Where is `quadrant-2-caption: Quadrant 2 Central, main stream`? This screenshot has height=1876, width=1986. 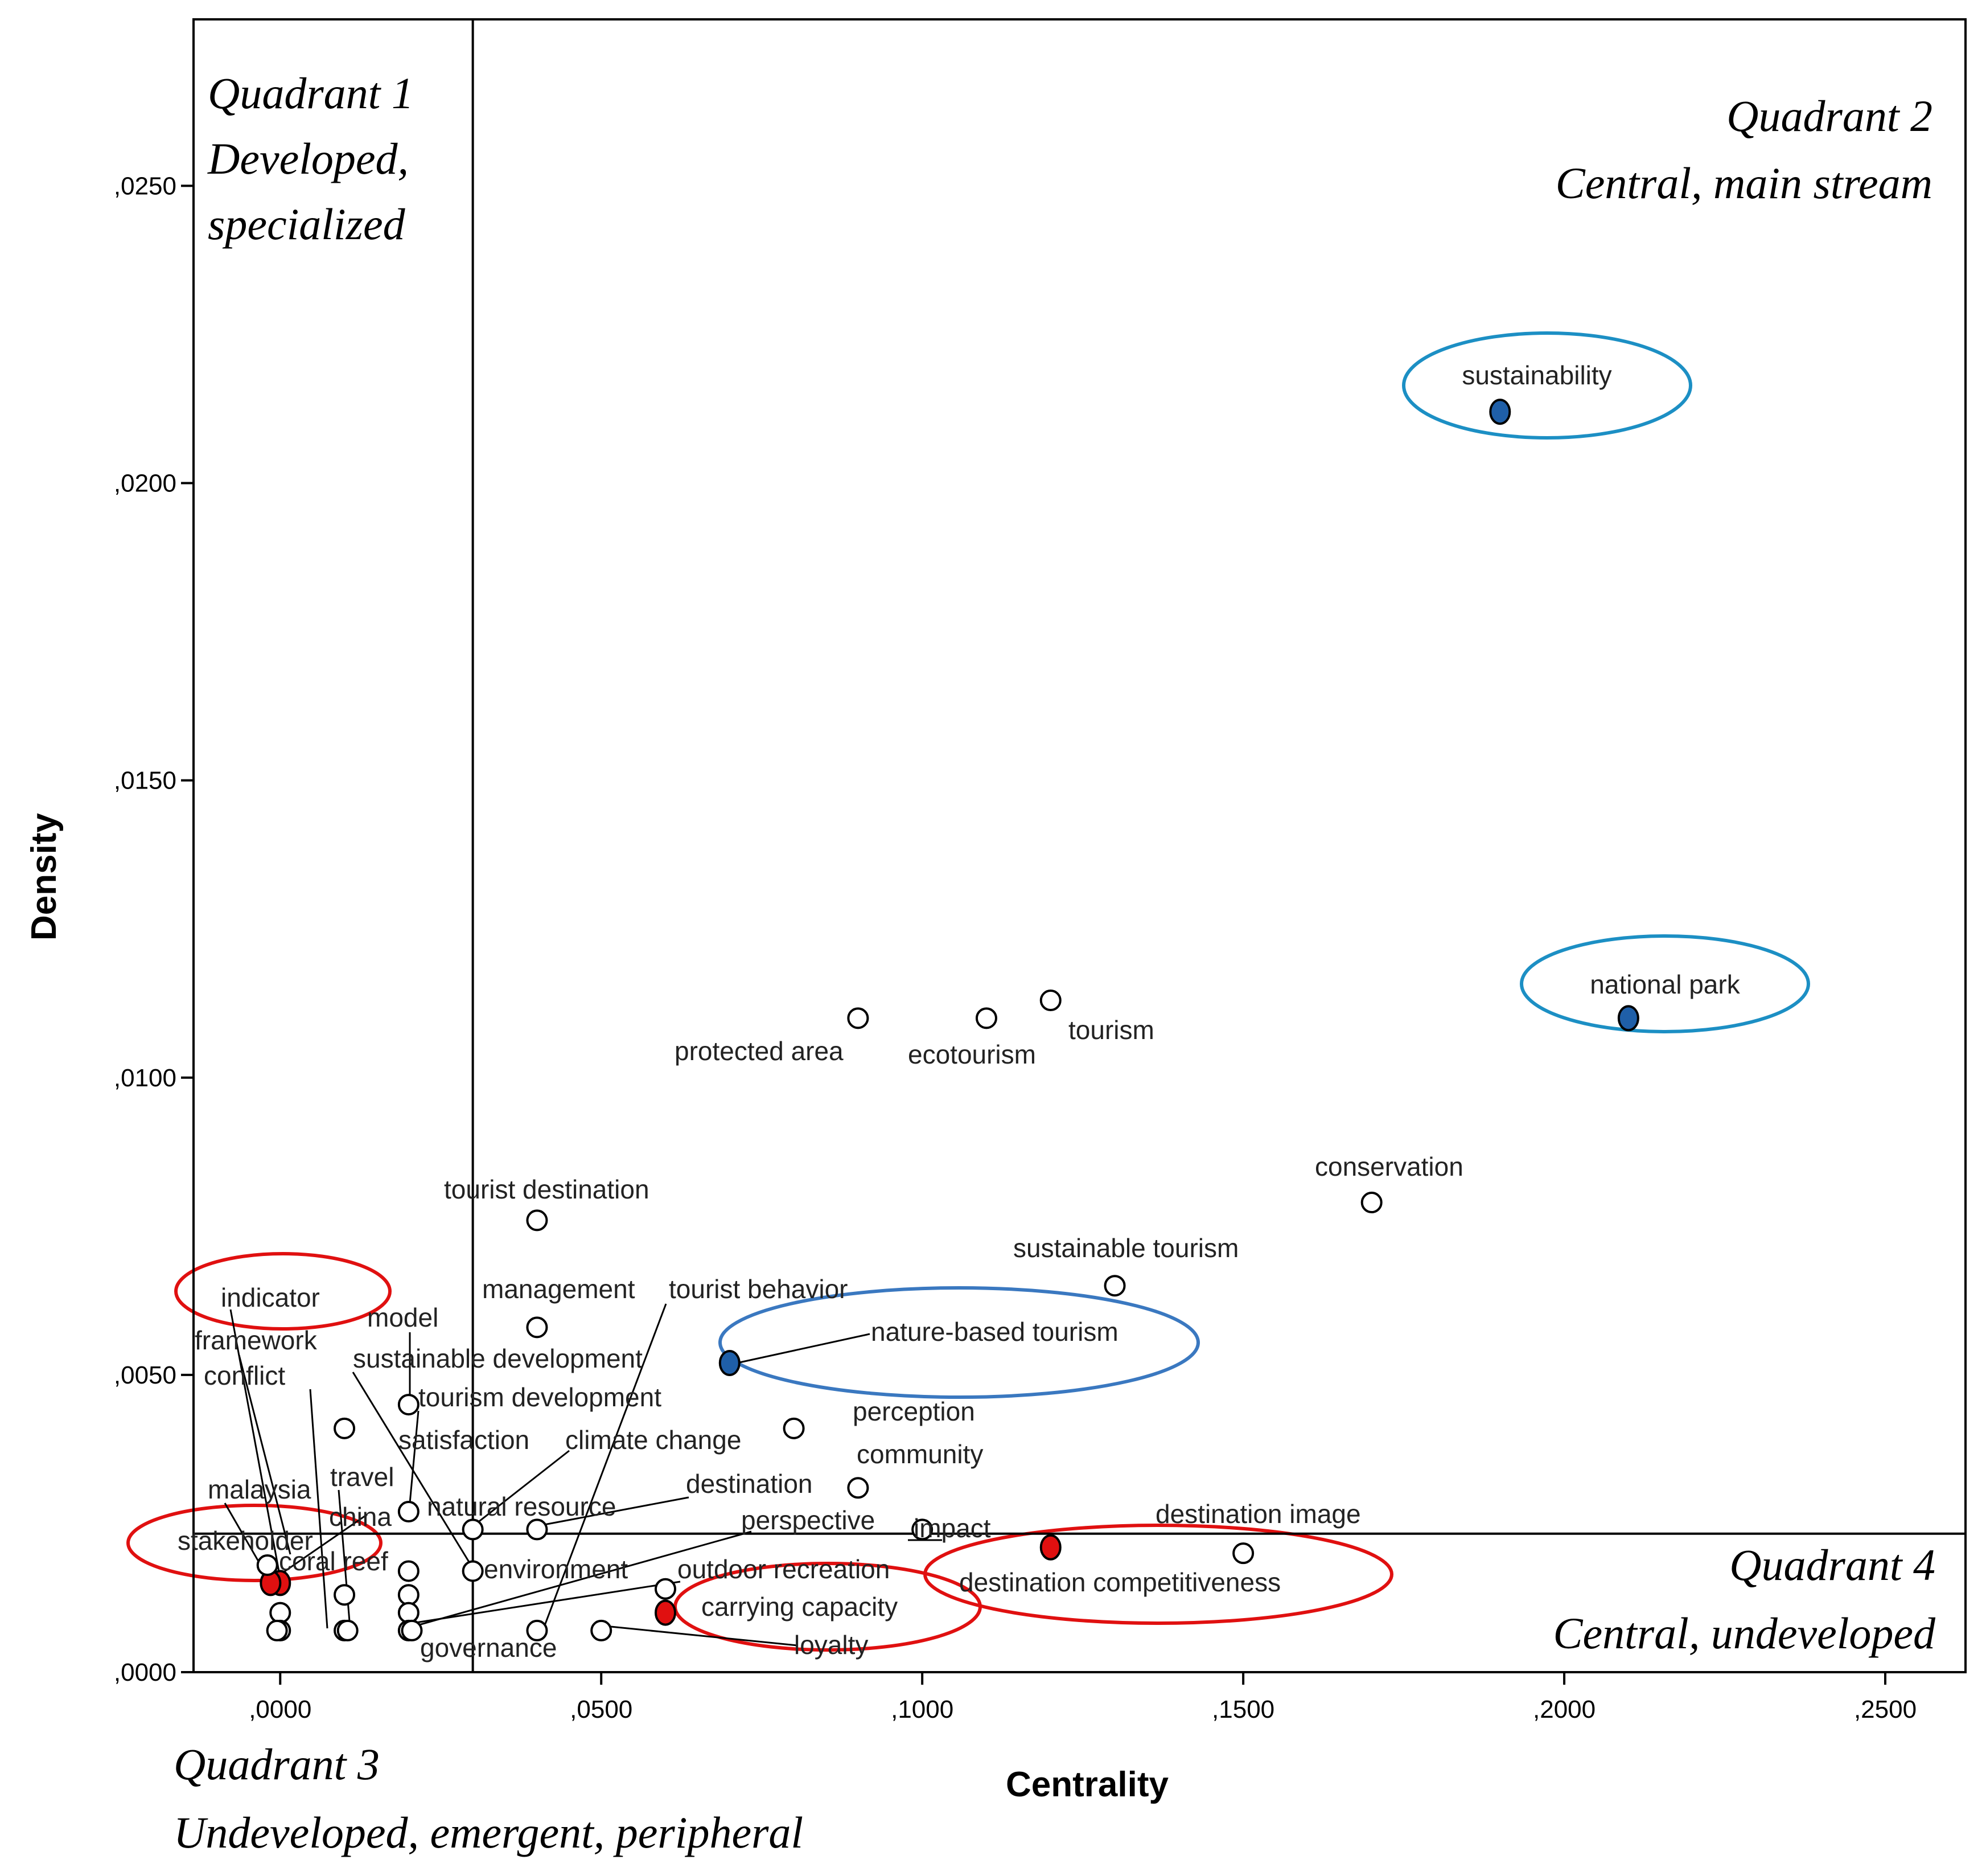
quadrant-2-caption: Quadrant 2 Central, main stream is located at coordinates (1744, 149).